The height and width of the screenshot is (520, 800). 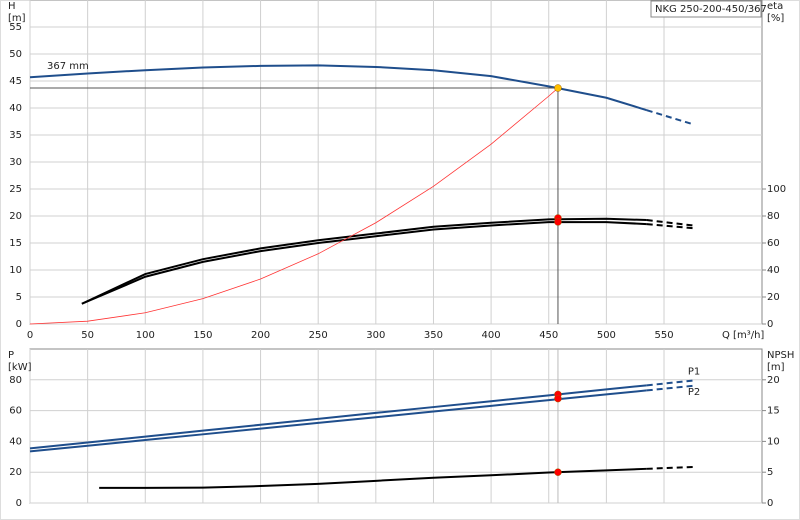 I want to click on x-tick-label: 50, so click(x=87, y=335).